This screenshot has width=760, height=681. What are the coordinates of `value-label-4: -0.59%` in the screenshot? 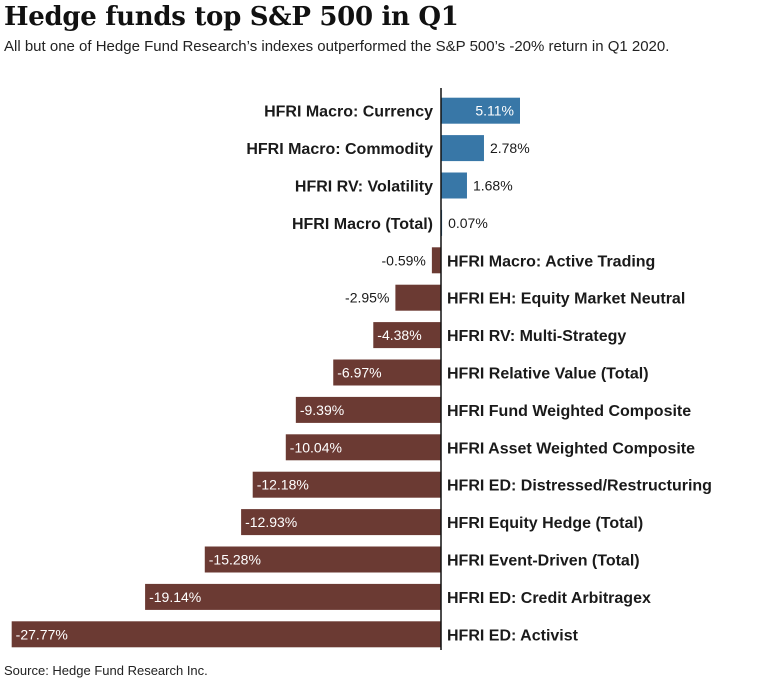 It's located at (404, 260).